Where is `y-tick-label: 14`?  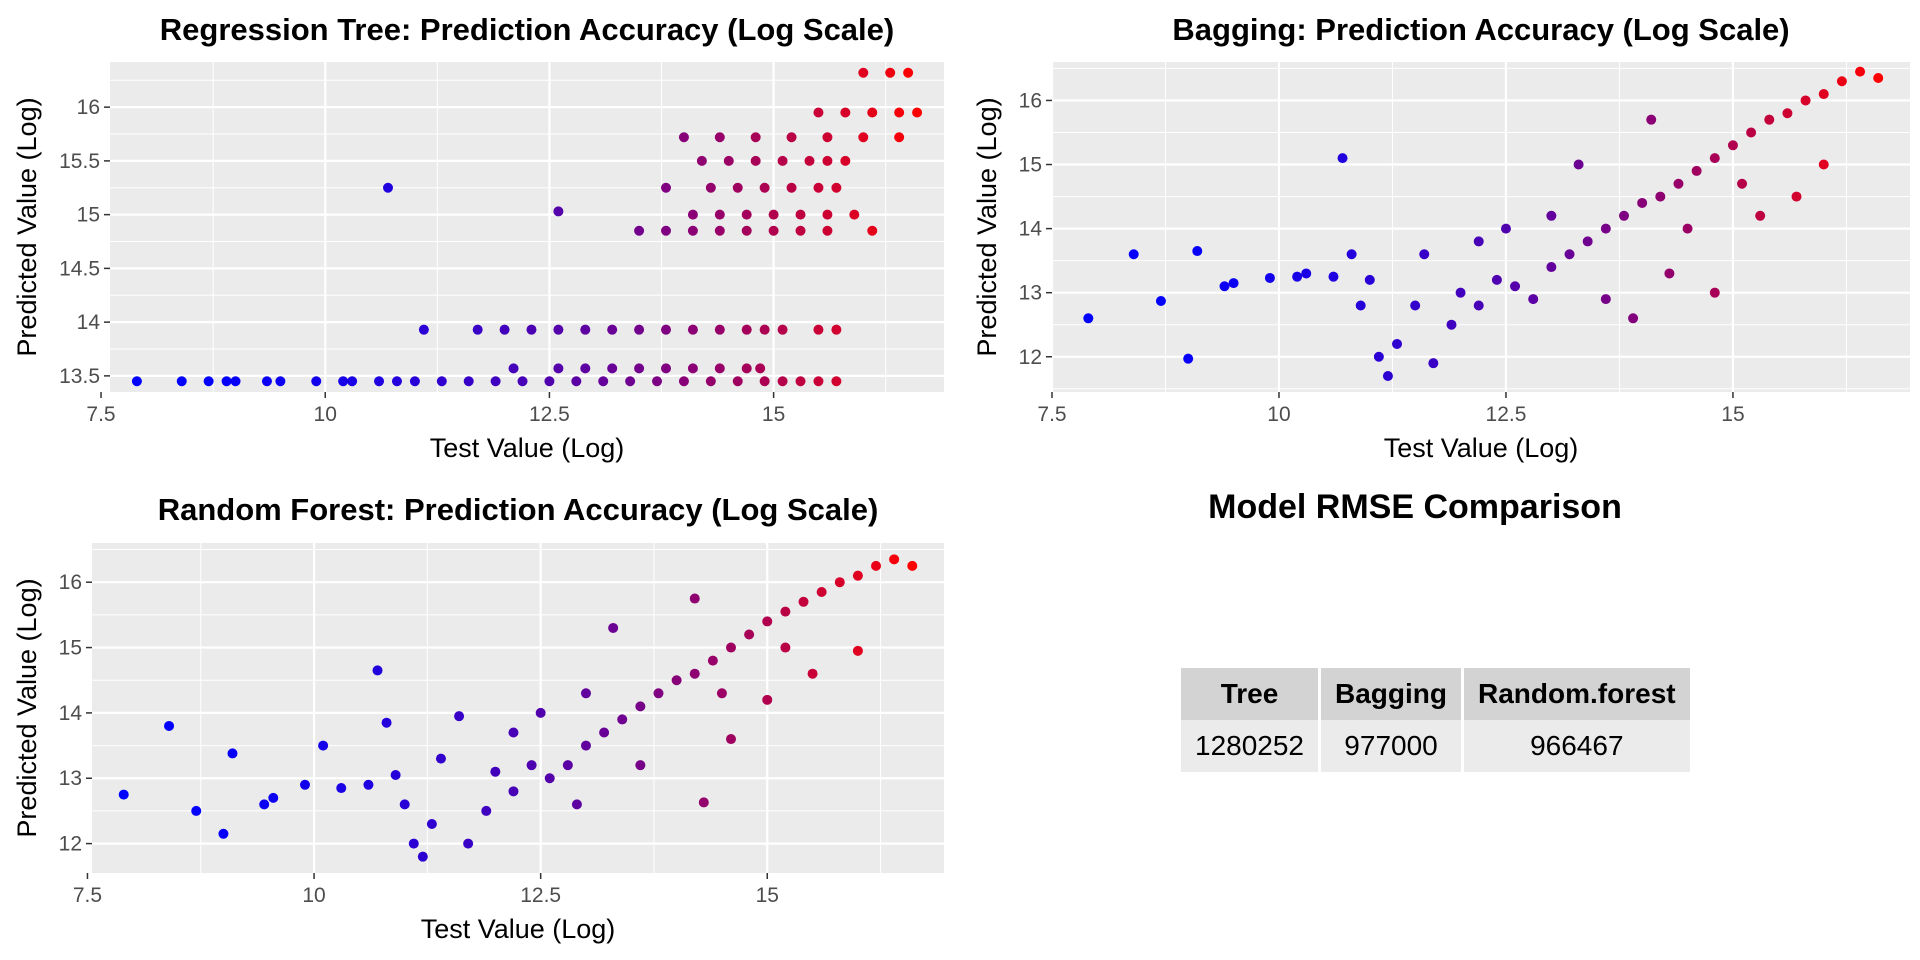
y-tick-label: 14 is located at coordinates (71, 713).